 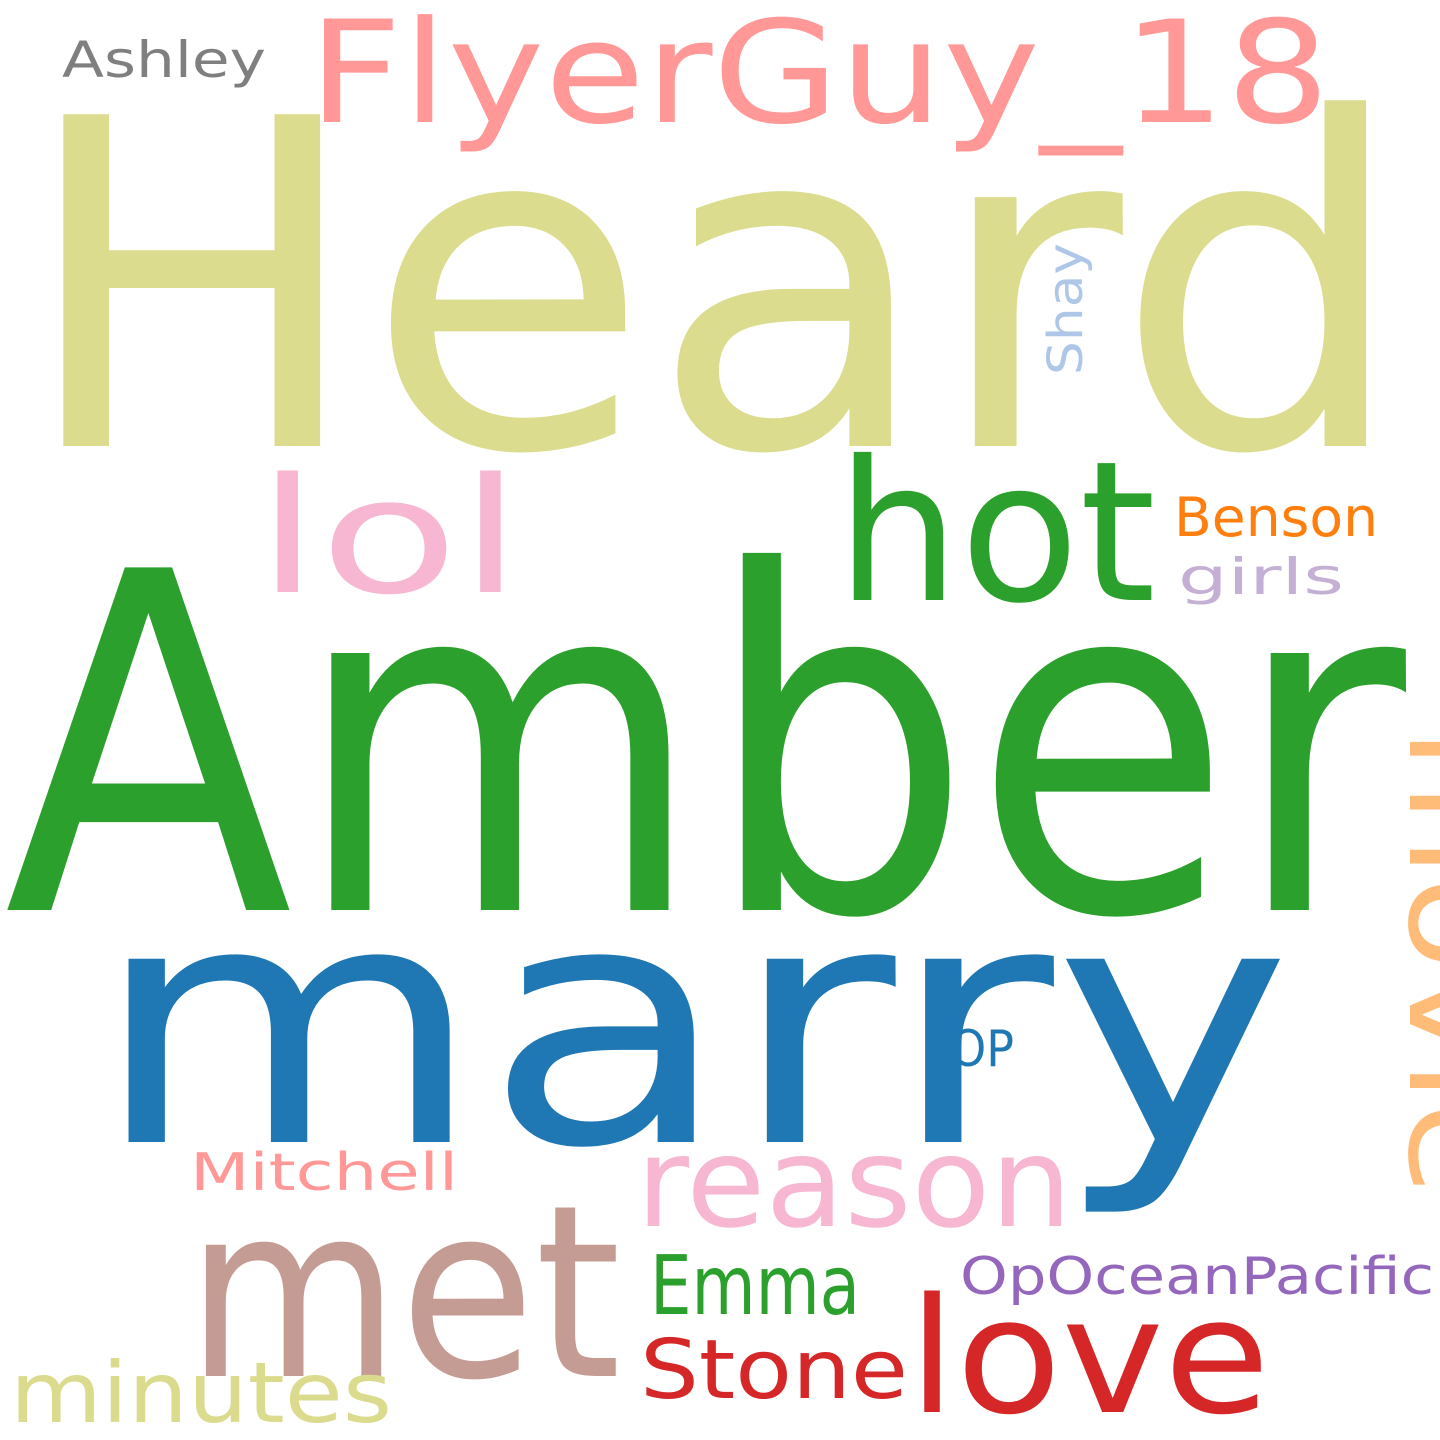 What do you see at coordinates (1261, 577) in the screenshot?
I see `word-girls: girls` at bounding box center [1261, 577].